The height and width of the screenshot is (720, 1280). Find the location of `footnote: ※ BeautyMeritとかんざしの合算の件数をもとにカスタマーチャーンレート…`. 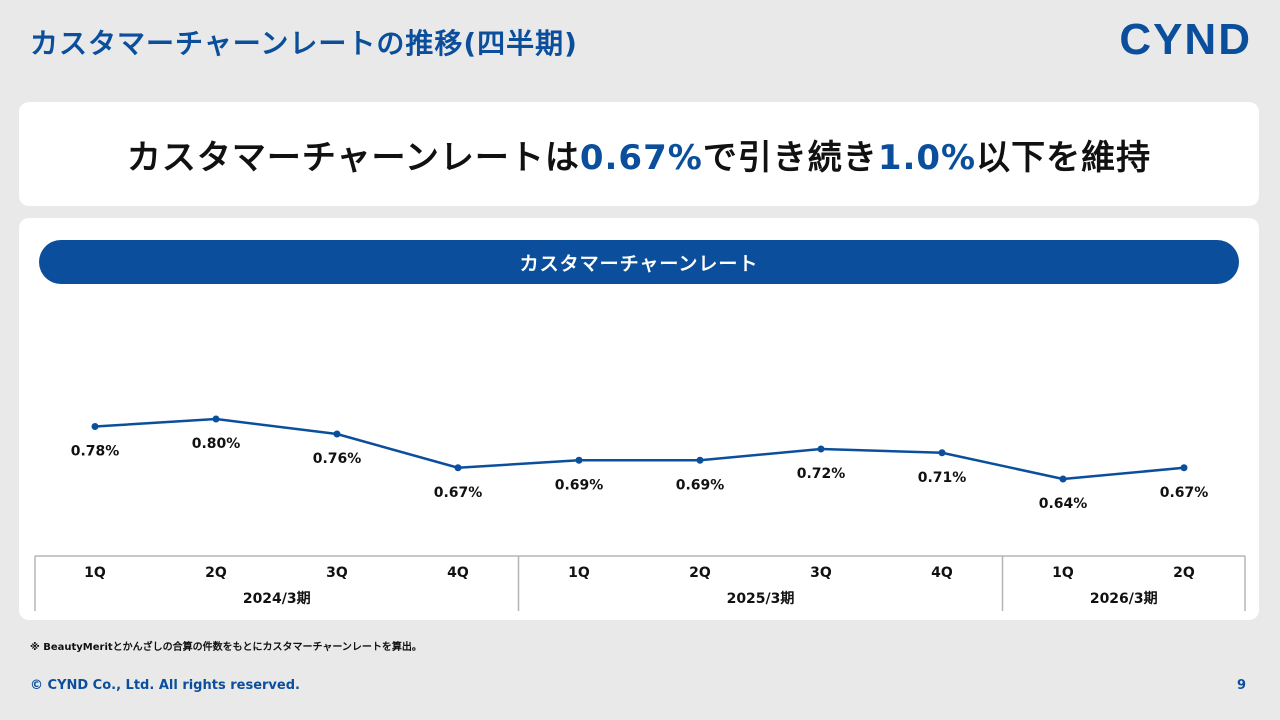

footnote: ※ BeautyMeritとかんざしの合算の件数をもとにカスタマーチャーンレート… is located at coordinates (226, 647).